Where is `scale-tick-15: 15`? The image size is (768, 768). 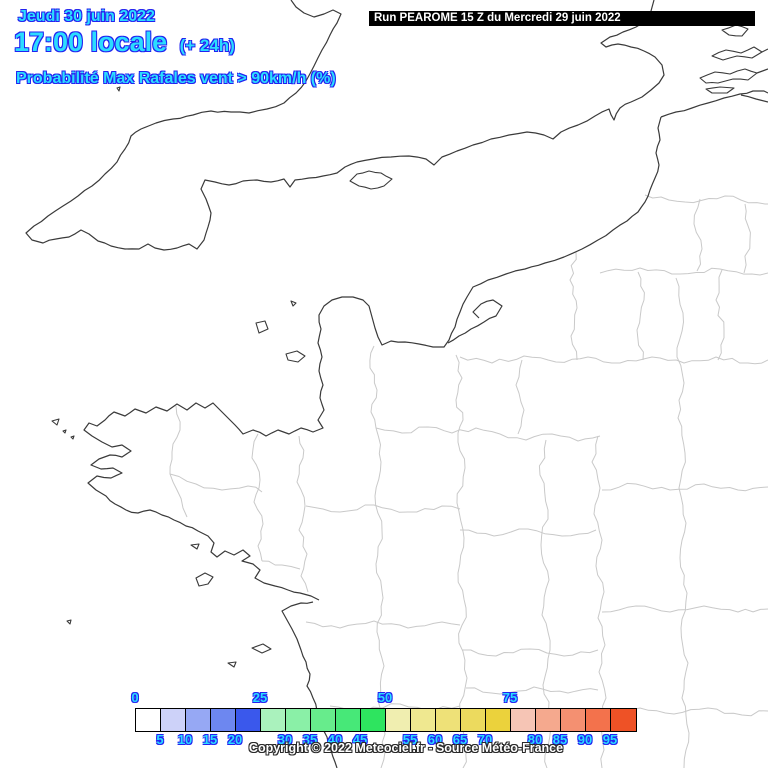 scale-tick-15: 15 is located at coordinates (210, 739).